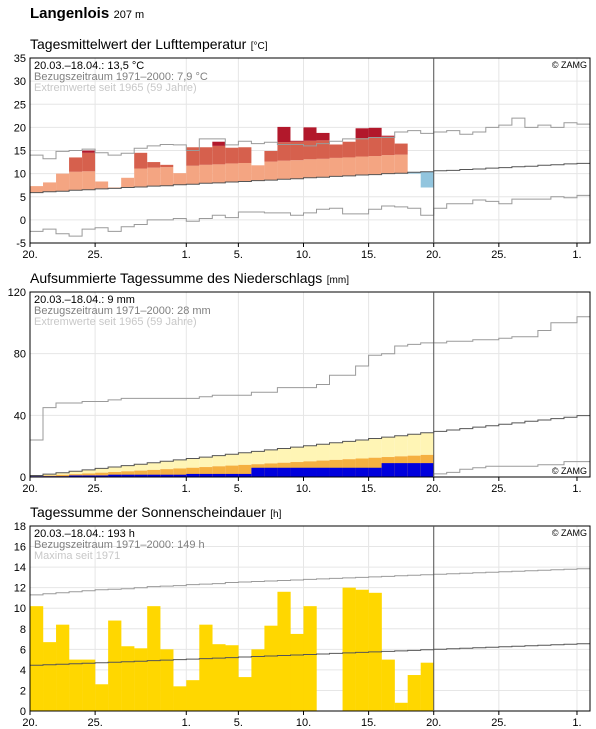 This screenshot has height=729, width=596. What do you see at coordinates (20, 568) in the screenshot?
I see `y-tick-label: 14` at bounding box center [20, 568].